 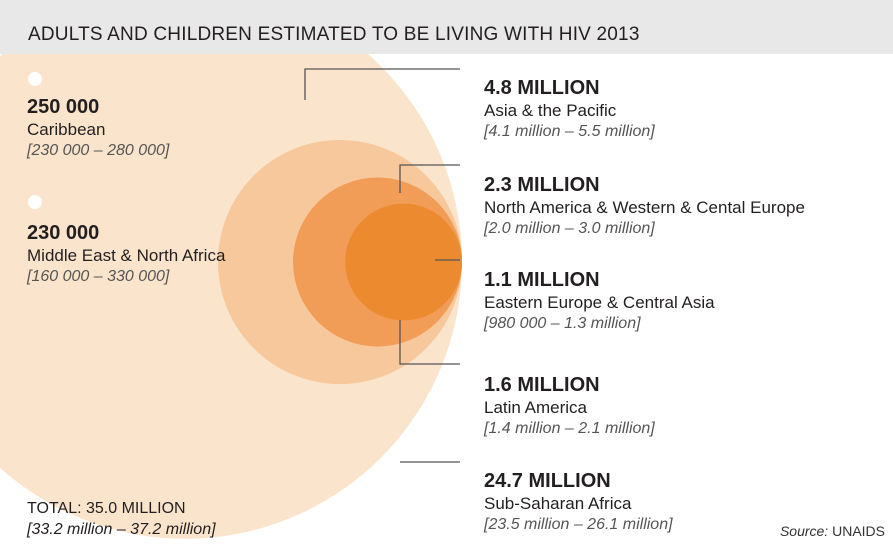 I want to click on source-prefix: Source:, so click(x=804, y=531).